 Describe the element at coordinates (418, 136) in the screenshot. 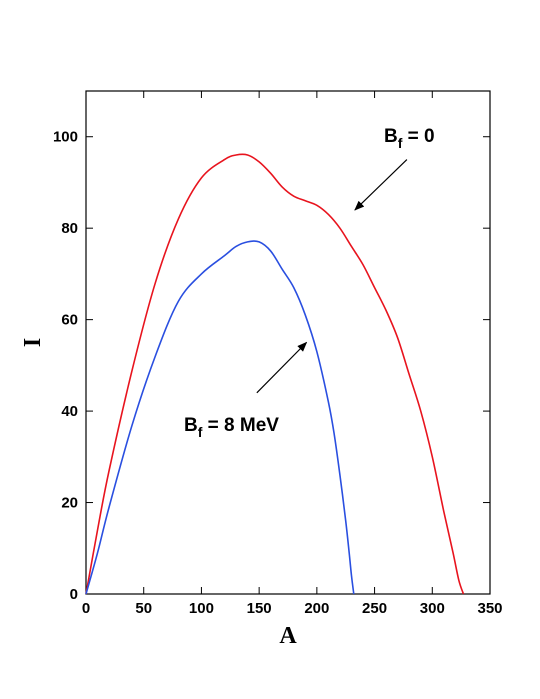

I see `annotation-rest: = 0` at that location.